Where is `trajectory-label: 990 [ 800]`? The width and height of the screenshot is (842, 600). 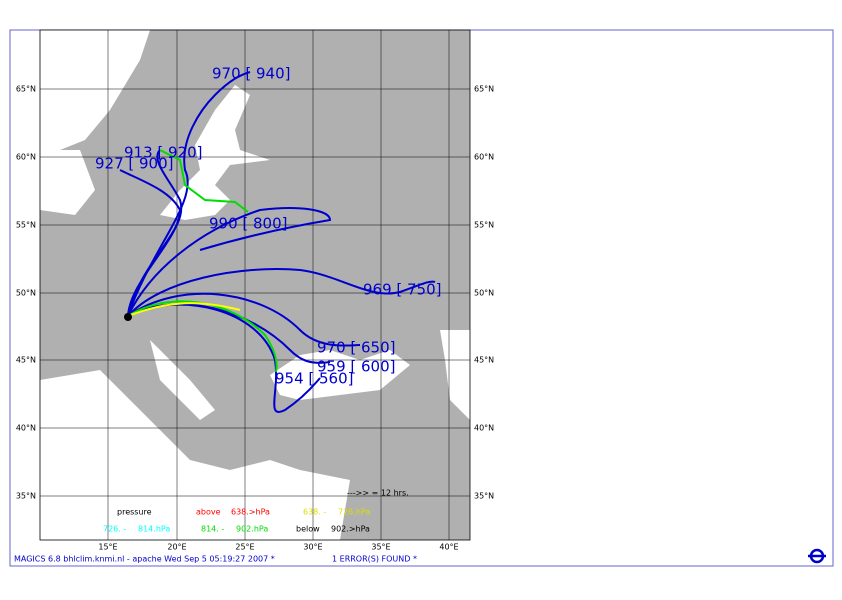
trajectory-label: 990 [ 800] is located at coordinates (248, 224).